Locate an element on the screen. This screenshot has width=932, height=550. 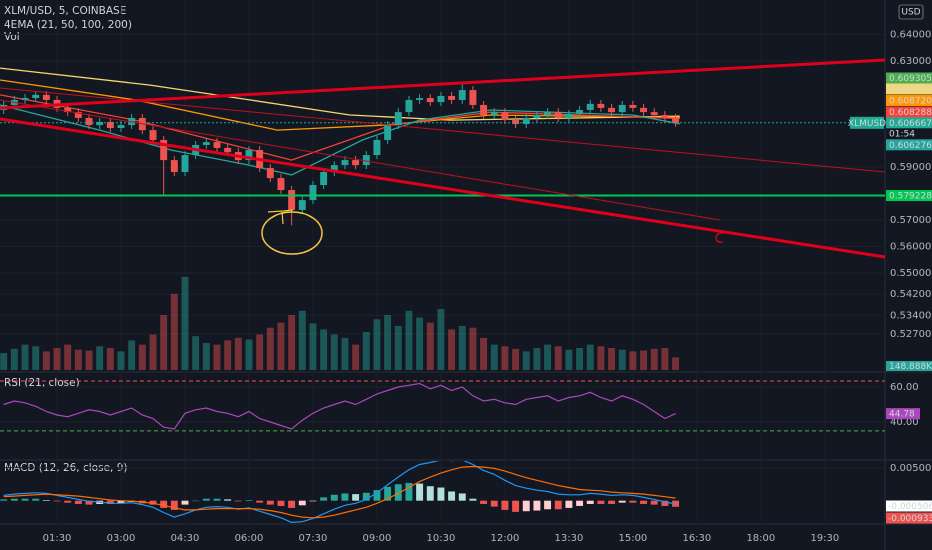
volume is located at coordinates (340, 323).